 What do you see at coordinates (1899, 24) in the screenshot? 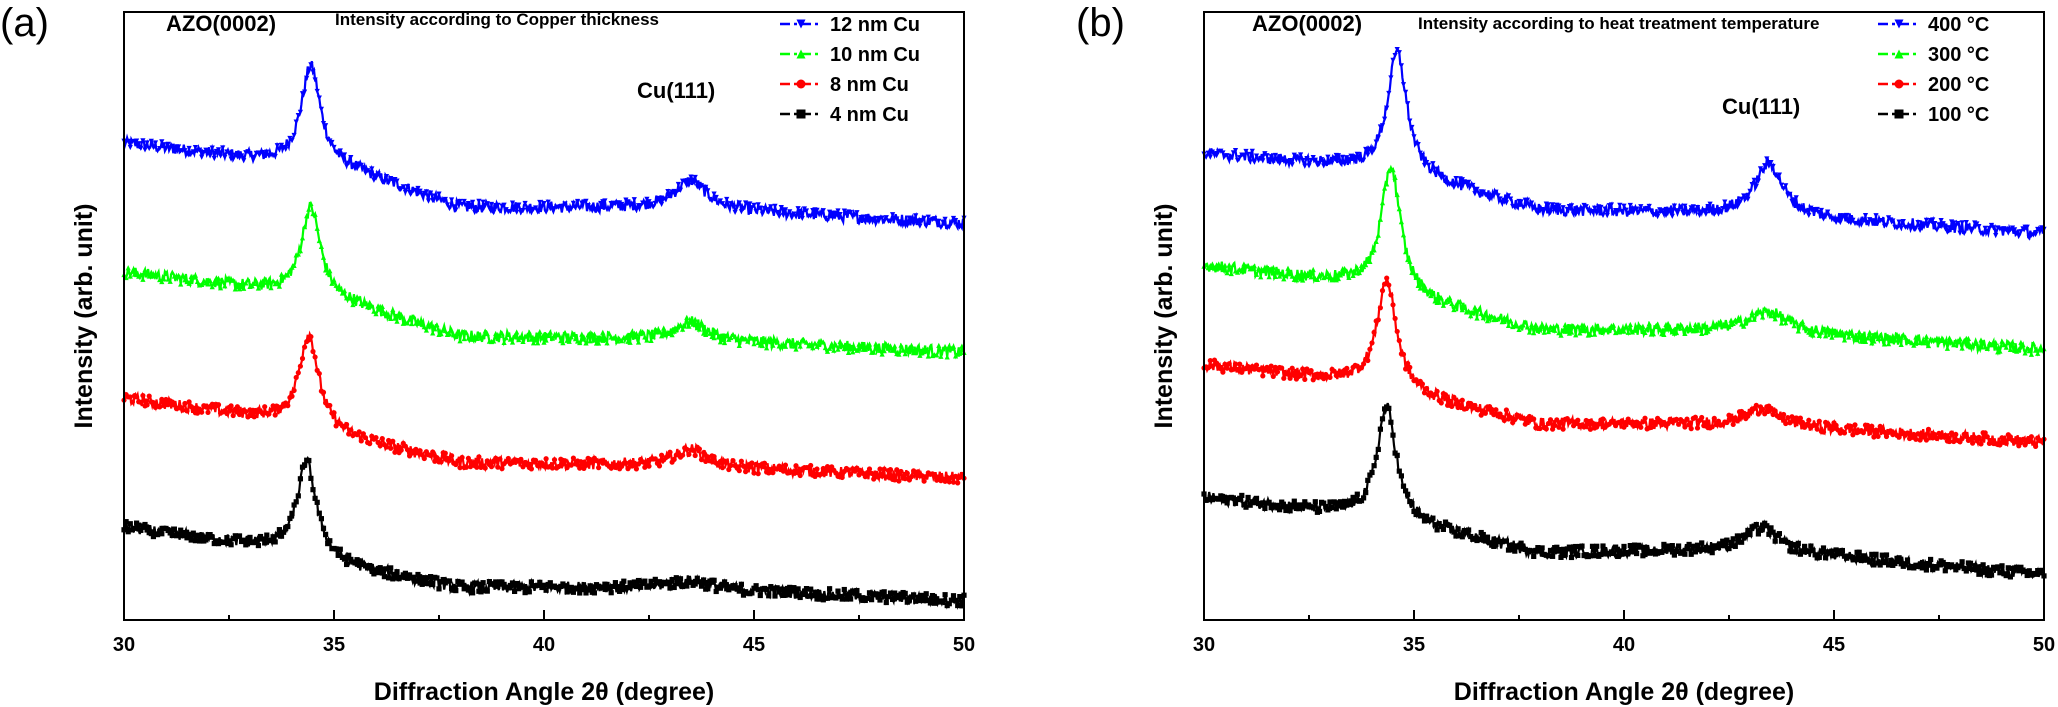
I see `legend-marker` at bounding box center [1899, 24].